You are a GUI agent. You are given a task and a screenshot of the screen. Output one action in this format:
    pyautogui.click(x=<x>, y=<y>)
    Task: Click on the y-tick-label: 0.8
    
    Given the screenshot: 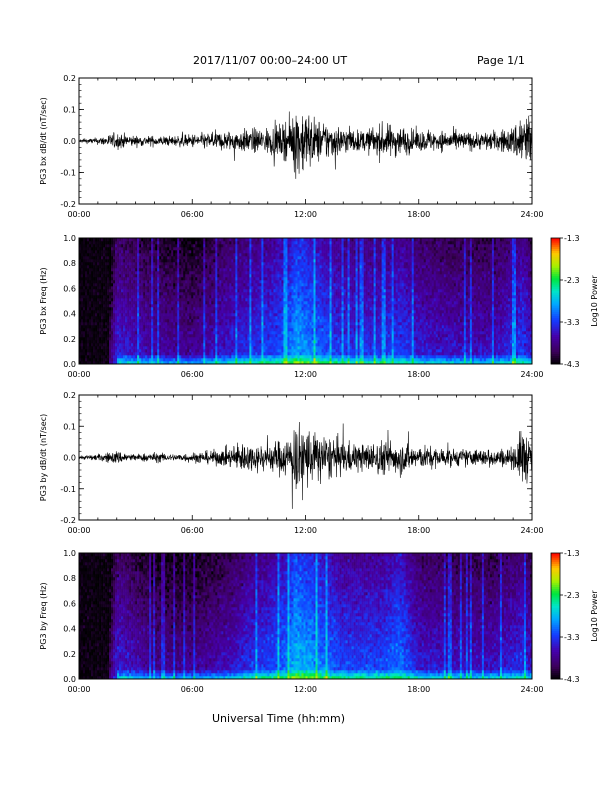 What is the action you would take?
    pyautogui.click(x=69, y=263)
    